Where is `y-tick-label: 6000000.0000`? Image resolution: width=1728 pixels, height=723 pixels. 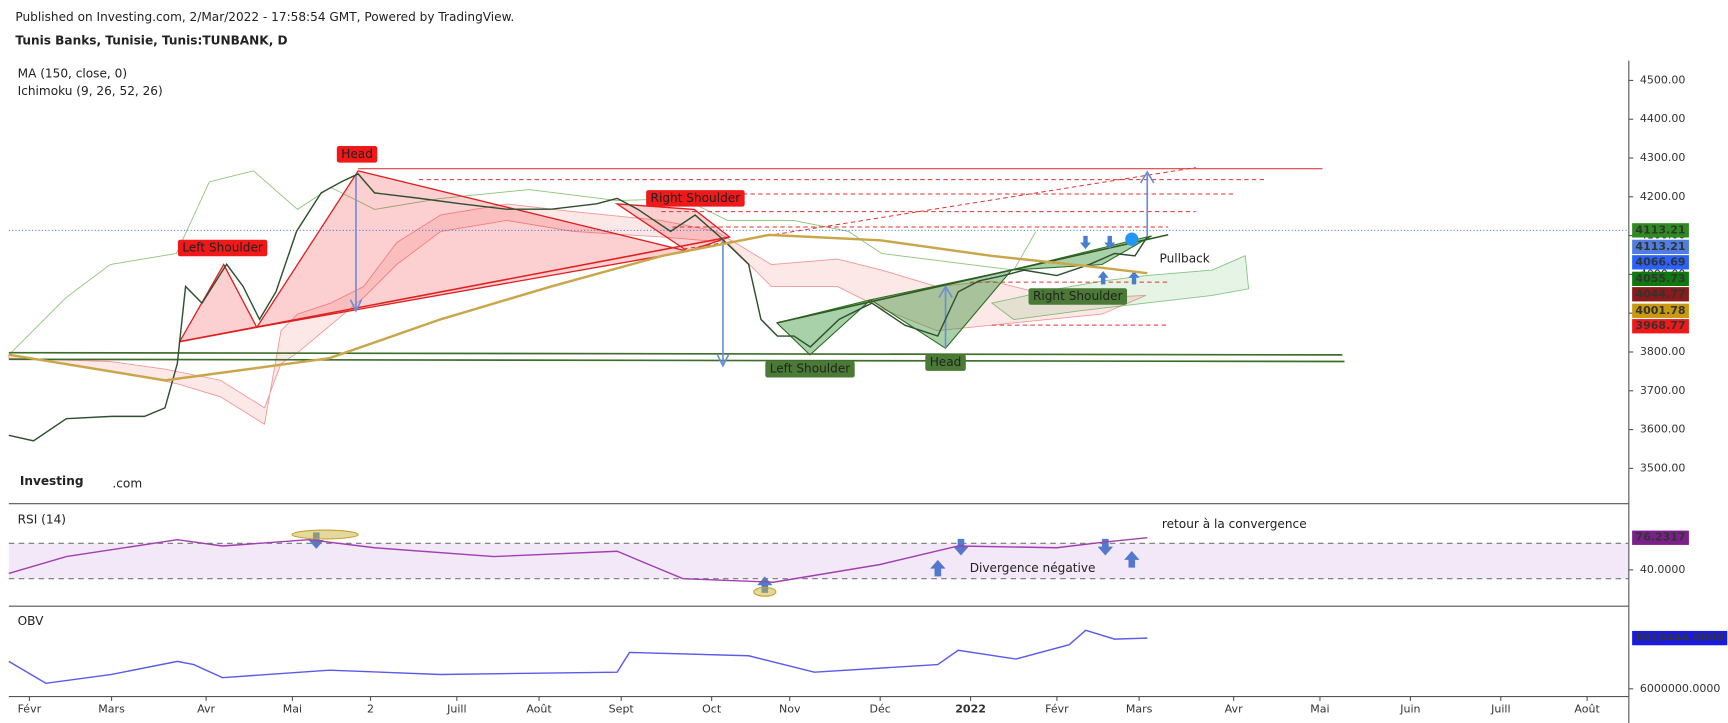 y-tick-label: 6000000.0000 is located at coordinates (1680, 688).